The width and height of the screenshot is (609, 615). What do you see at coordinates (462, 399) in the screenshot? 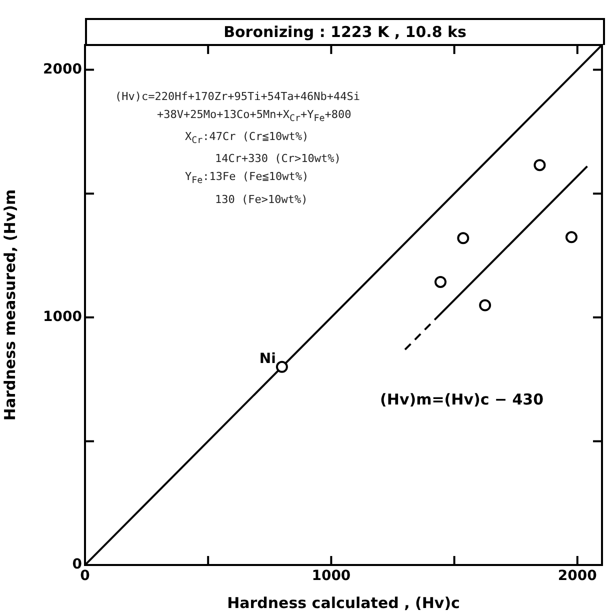
I see `annotation: (Hv)m=(Hv)c − 430` at bounding box center [462, 399].